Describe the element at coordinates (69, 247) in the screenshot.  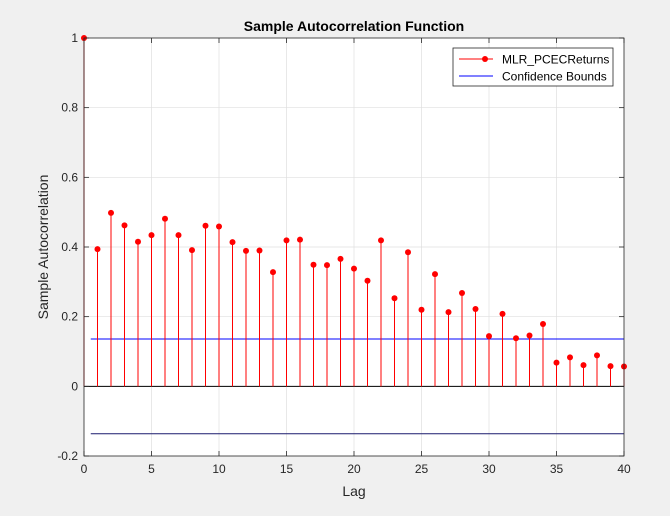
I see `y-tick-label: 0.4` at that location.